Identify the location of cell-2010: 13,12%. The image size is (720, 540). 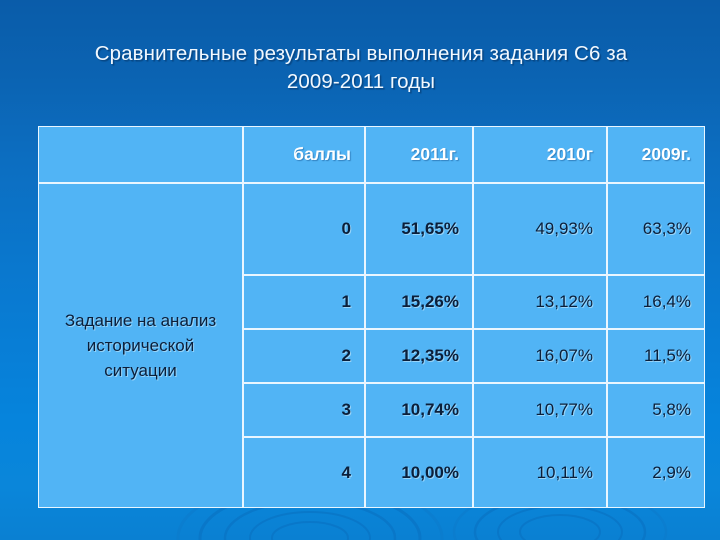
(540, 302).